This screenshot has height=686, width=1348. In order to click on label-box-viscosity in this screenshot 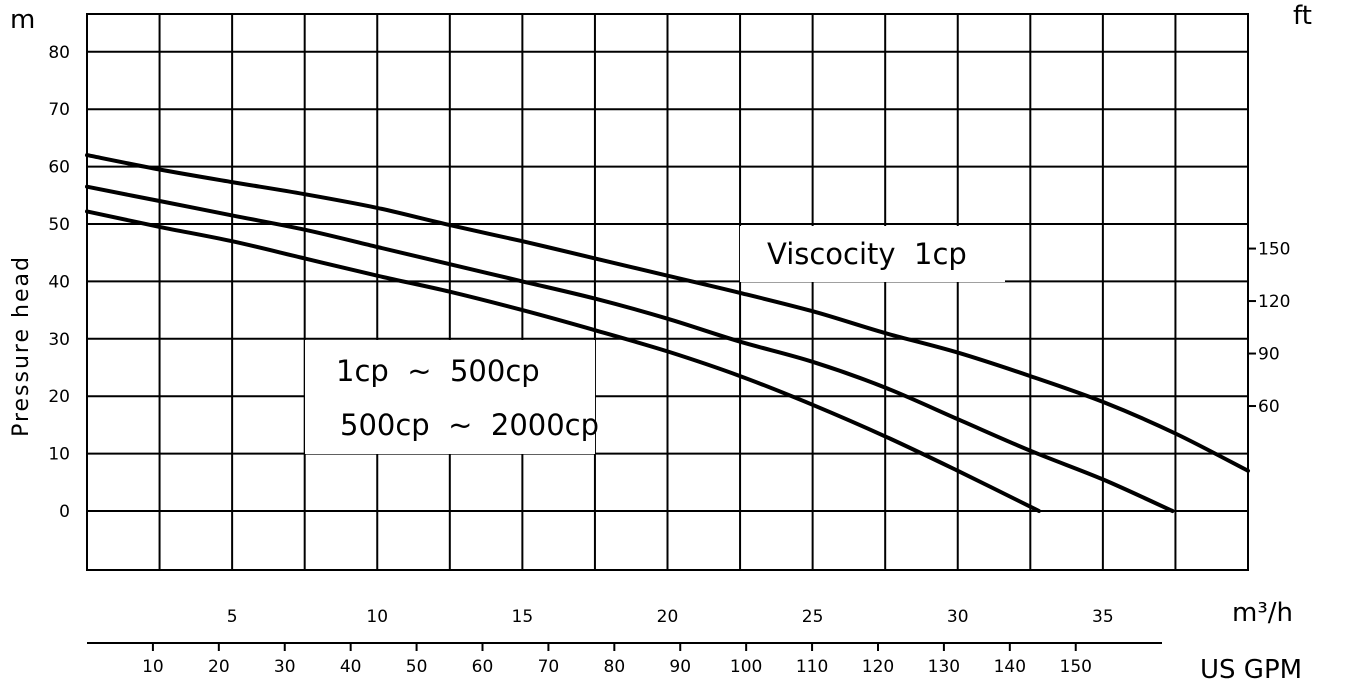, I will do `click(872, 254)`.